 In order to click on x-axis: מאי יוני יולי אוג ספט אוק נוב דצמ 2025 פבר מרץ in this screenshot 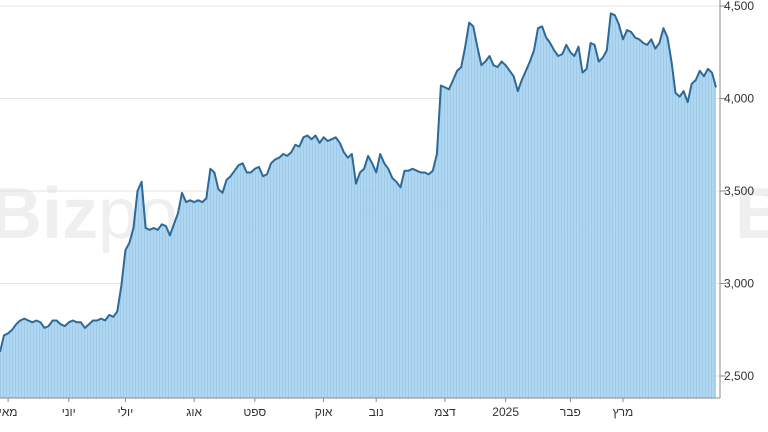, I will do `click(360, 408)`.